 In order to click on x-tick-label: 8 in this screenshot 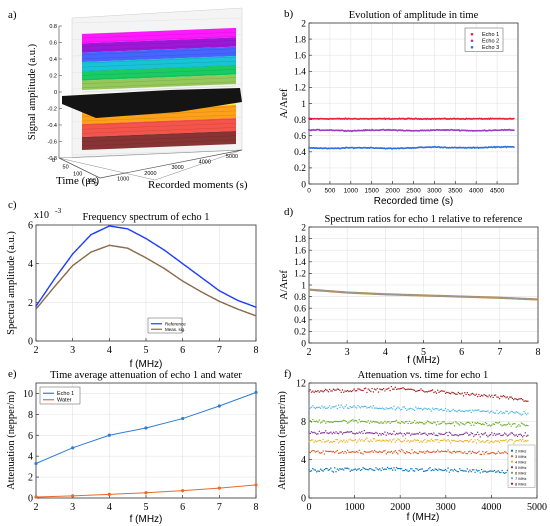, I will do `click(538, 352)`.